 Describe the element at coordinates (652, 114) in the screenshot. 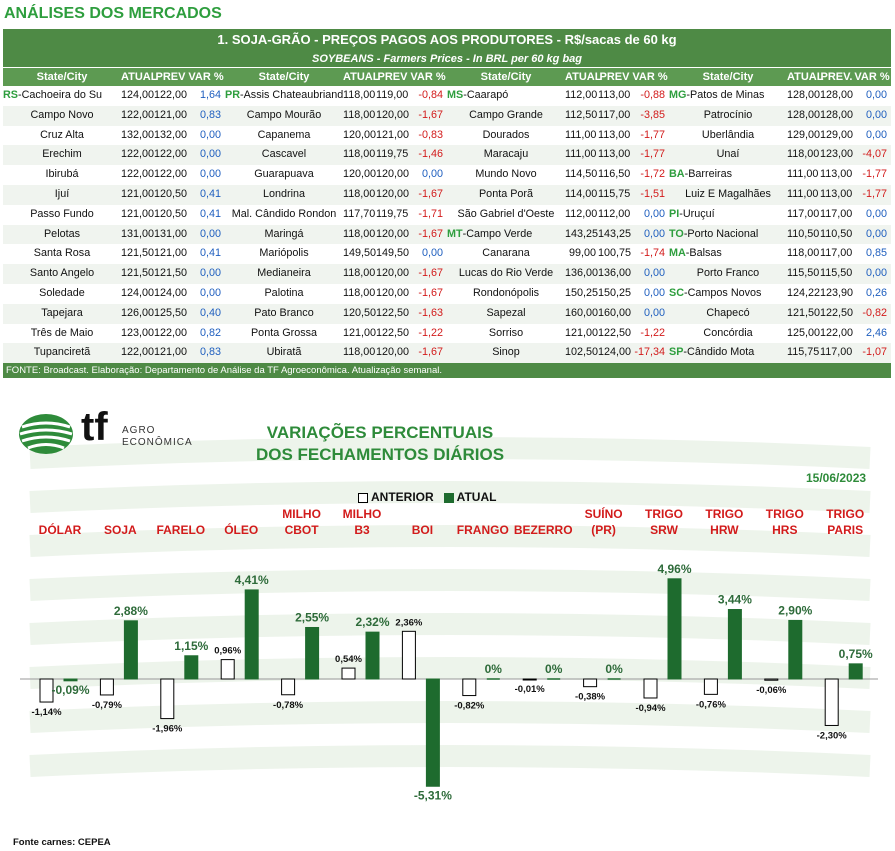

I see `var-cell: -3,85` at that location.